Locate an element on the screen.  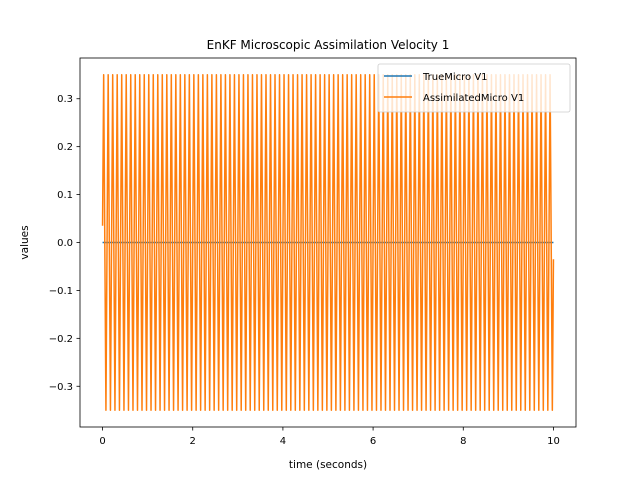
legend-label-assimilated: AssimilatedMicro V1 is located at coordinates (473, 98).